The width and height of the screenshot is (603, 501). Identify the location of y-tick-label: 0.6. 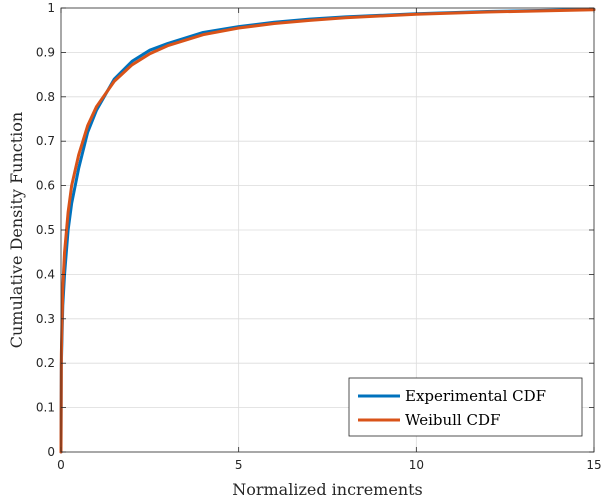
(45, 186).